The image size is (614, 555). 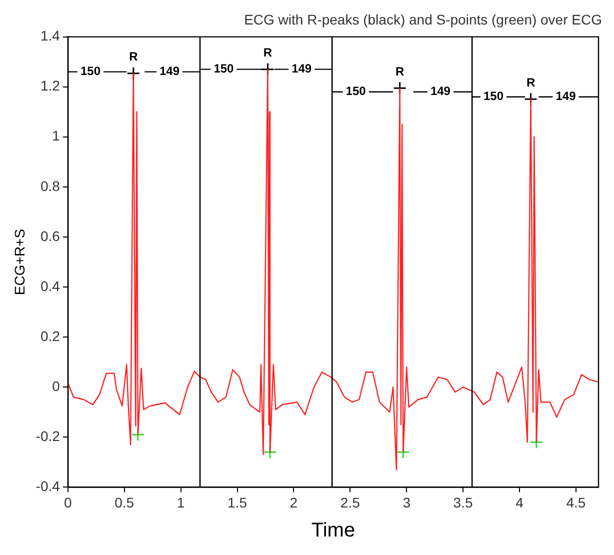 I want to click on x-tick-label: 2, so click(x=294, y=502).